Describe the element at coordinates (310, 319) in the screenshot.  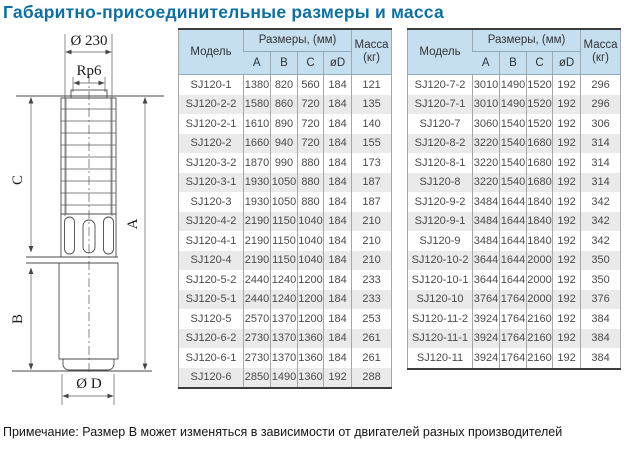
I see `value-cell: 1200` at that location.